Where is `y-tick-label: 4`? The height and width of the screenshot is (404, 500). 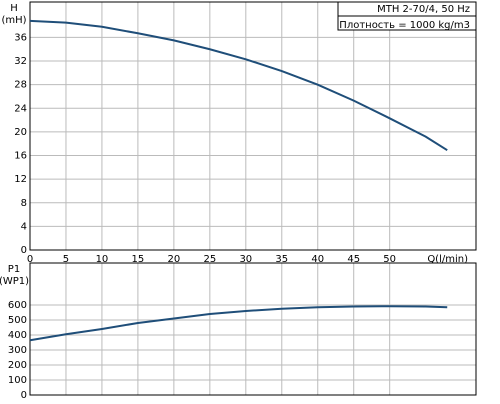
y-tick-label: 4 is located at coordinates (24, 226).